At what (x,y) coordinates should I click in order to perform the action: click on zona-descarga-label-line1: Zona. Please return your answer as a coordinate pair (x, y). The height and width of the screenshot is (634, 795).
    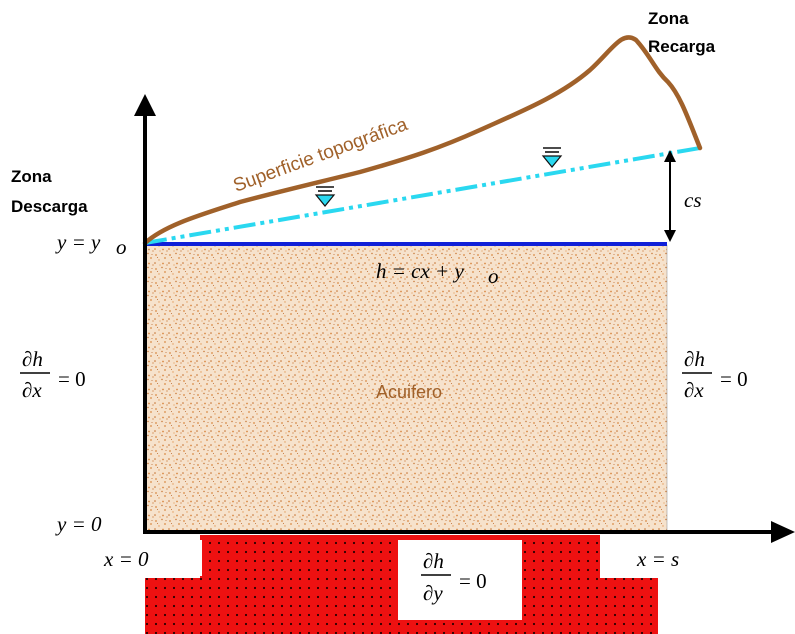
    Looking at the image, I should click on (31, 176).